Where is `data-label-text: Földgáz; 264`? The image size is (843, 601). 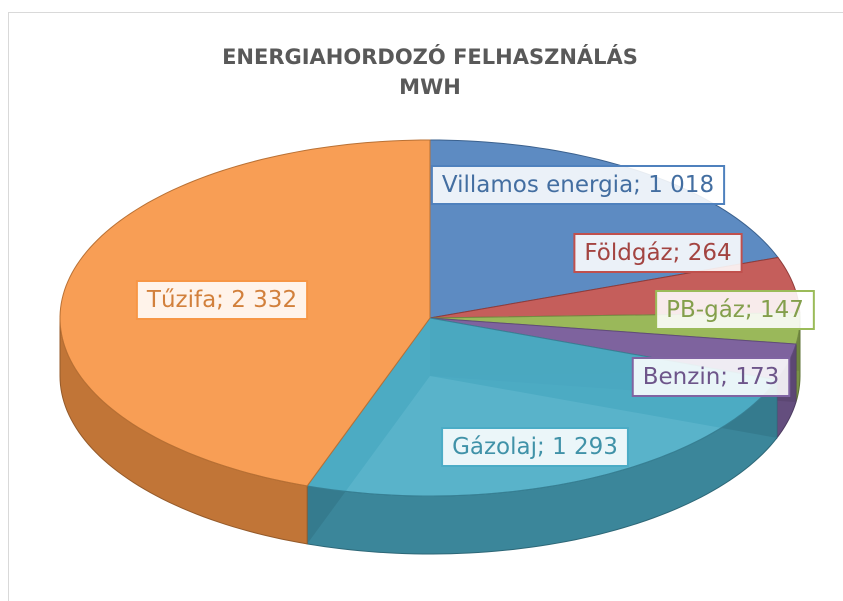
data-label-text: Földgáz; 264 is located at coordinates (657, 253).